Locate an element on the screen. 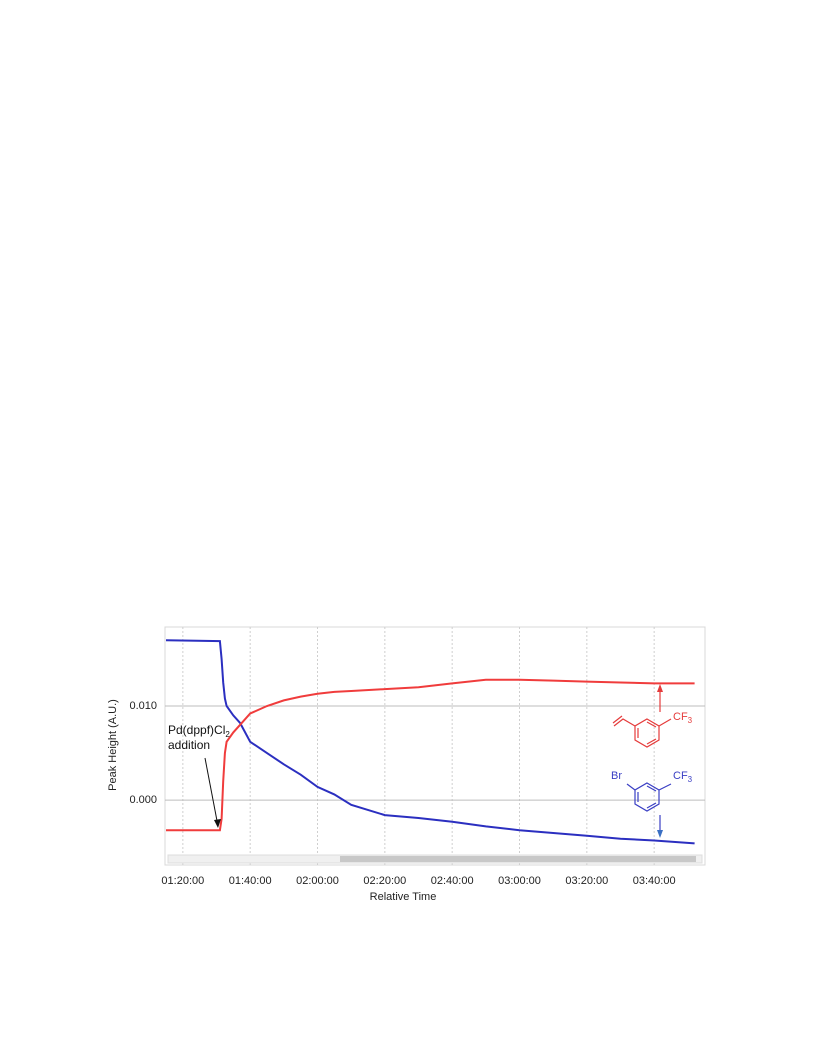 This screenshot has width=816, height=1056. x-tick-label: 01:40:00 is located at coordinates (250, 881).